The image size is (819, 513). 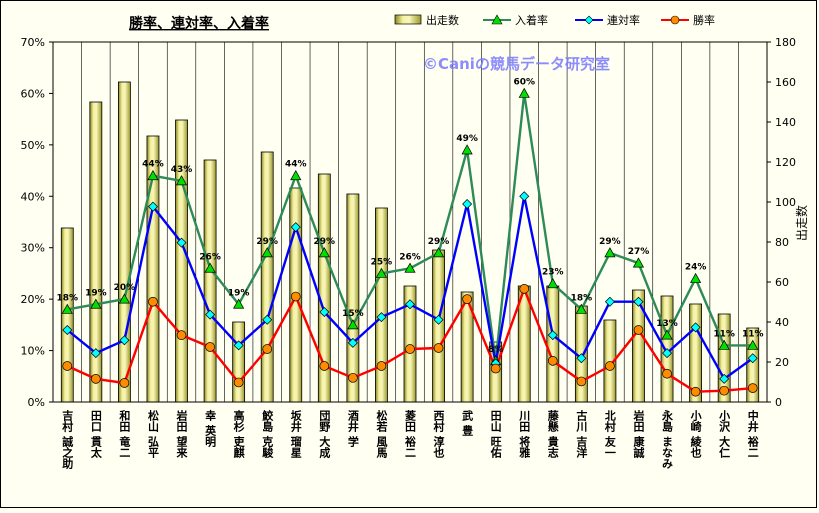 What do you see at coordinates (582, 298) in the screenshot?
I see `data-label-入着率: 18%` at bounding box center [582, 298].